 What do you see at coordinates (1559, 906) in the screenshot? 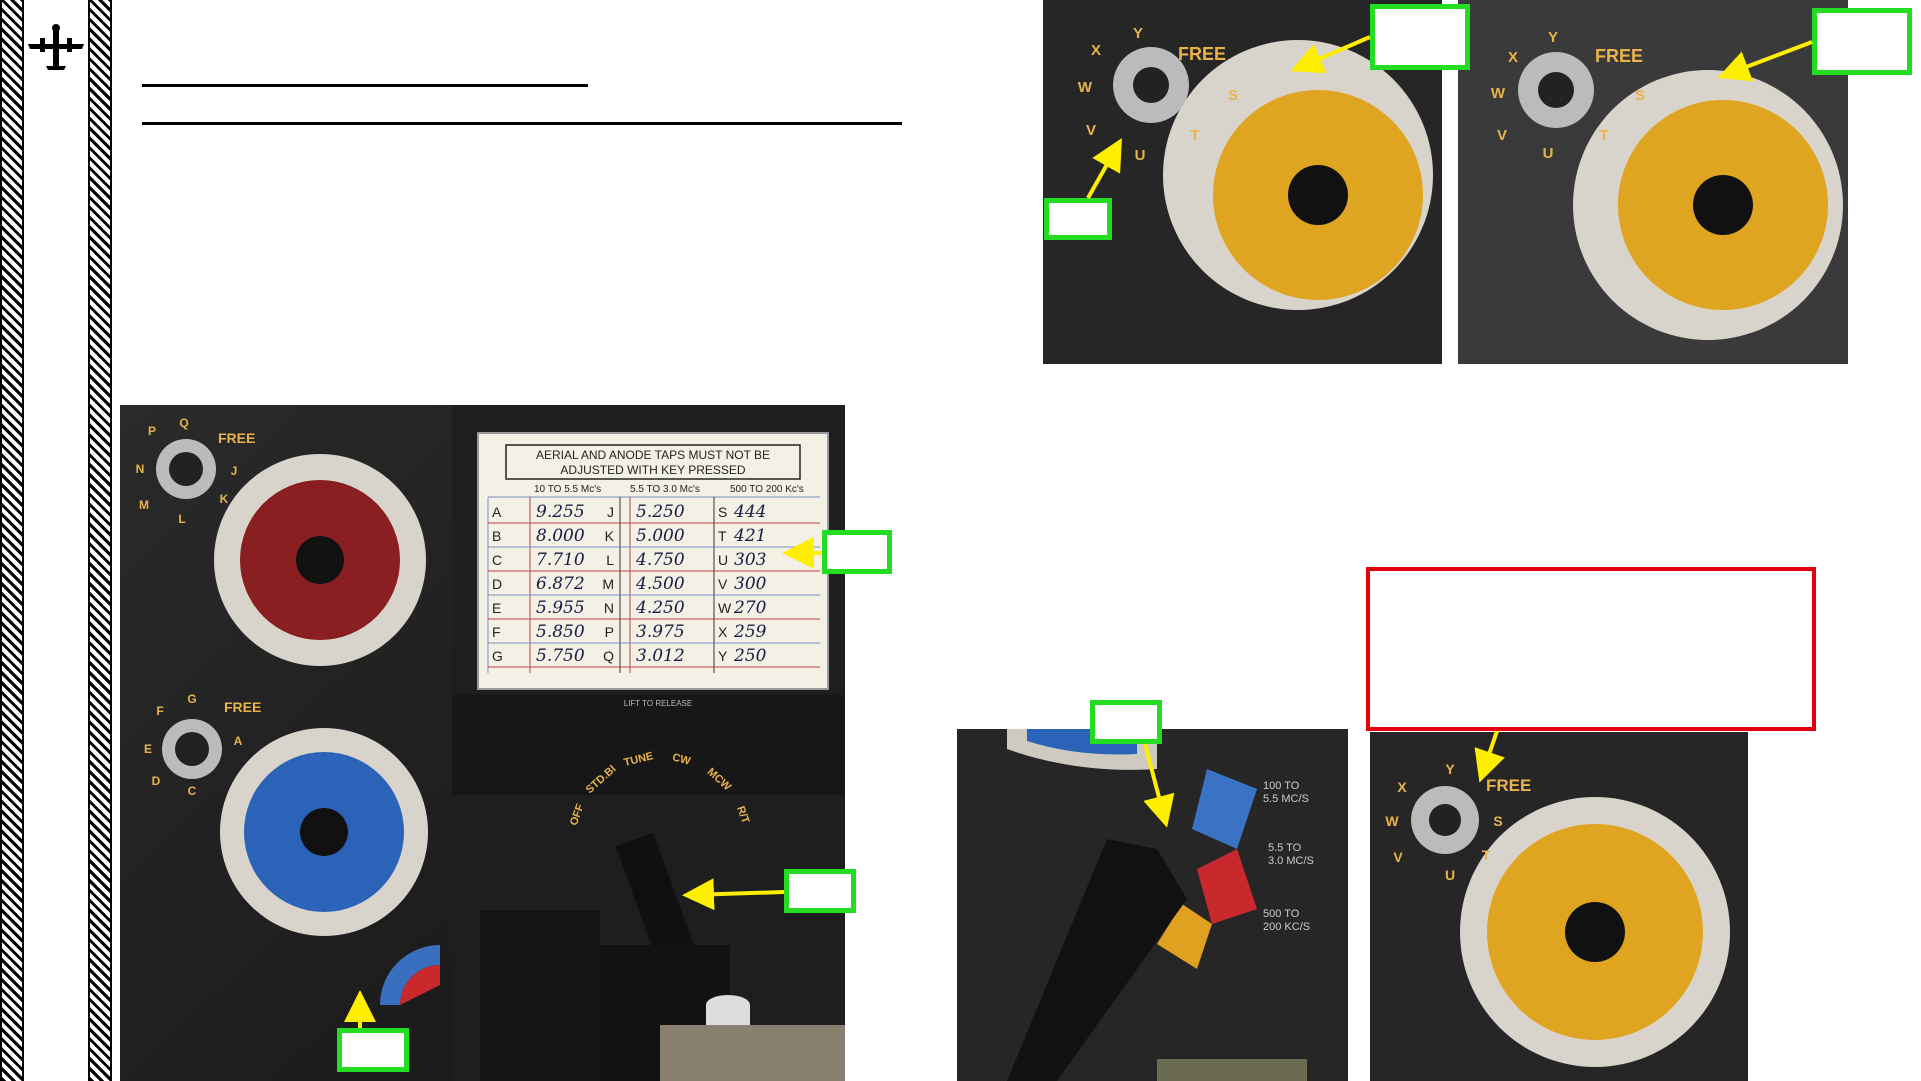
I see `yellow-dial-photo-3: FREE X Y W S V U T` at bounding box center [1559, 906].